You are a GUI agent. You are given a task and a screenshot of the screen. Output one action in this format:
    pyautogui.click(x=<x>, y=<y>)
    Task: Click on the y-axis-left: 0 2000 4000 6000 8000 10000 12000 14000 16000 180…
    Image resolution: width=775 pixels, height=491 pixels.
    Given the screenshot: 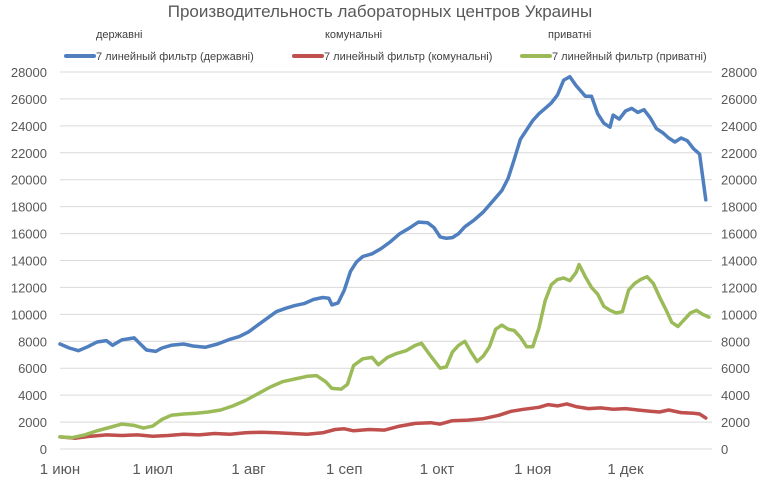 What is the action you would take?
    pyautogui.click(x=29, y=261)
    